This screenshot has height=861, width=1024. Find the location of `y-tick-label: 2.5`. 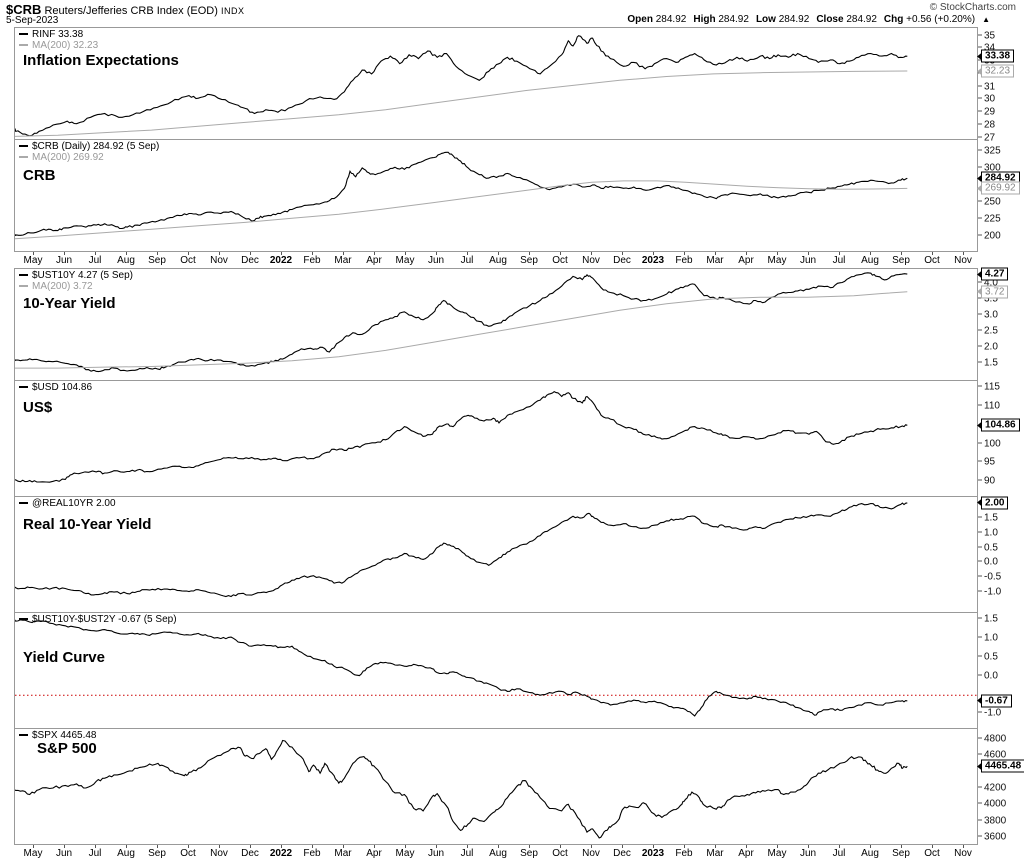

y-tick-label: 2.5 is located at coordinates (991, 331).